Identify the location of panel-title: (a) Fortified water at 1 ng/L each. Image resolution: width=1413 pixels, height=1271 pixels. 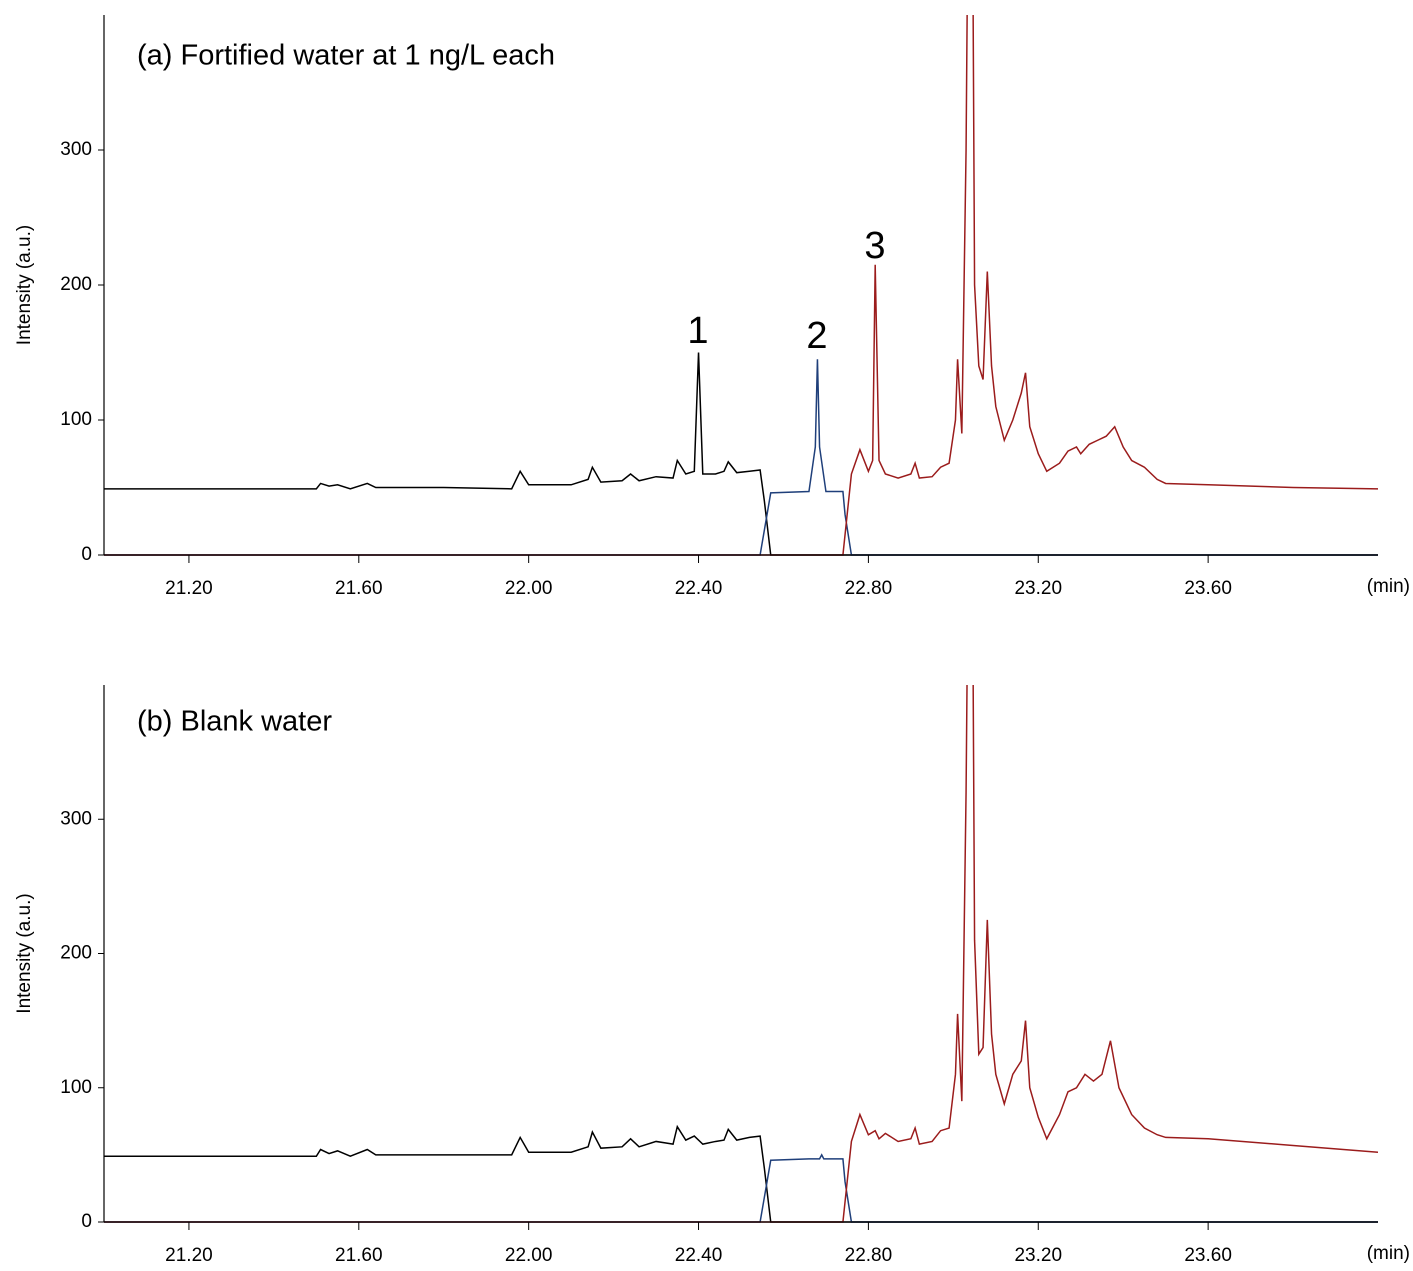
(346, 56).